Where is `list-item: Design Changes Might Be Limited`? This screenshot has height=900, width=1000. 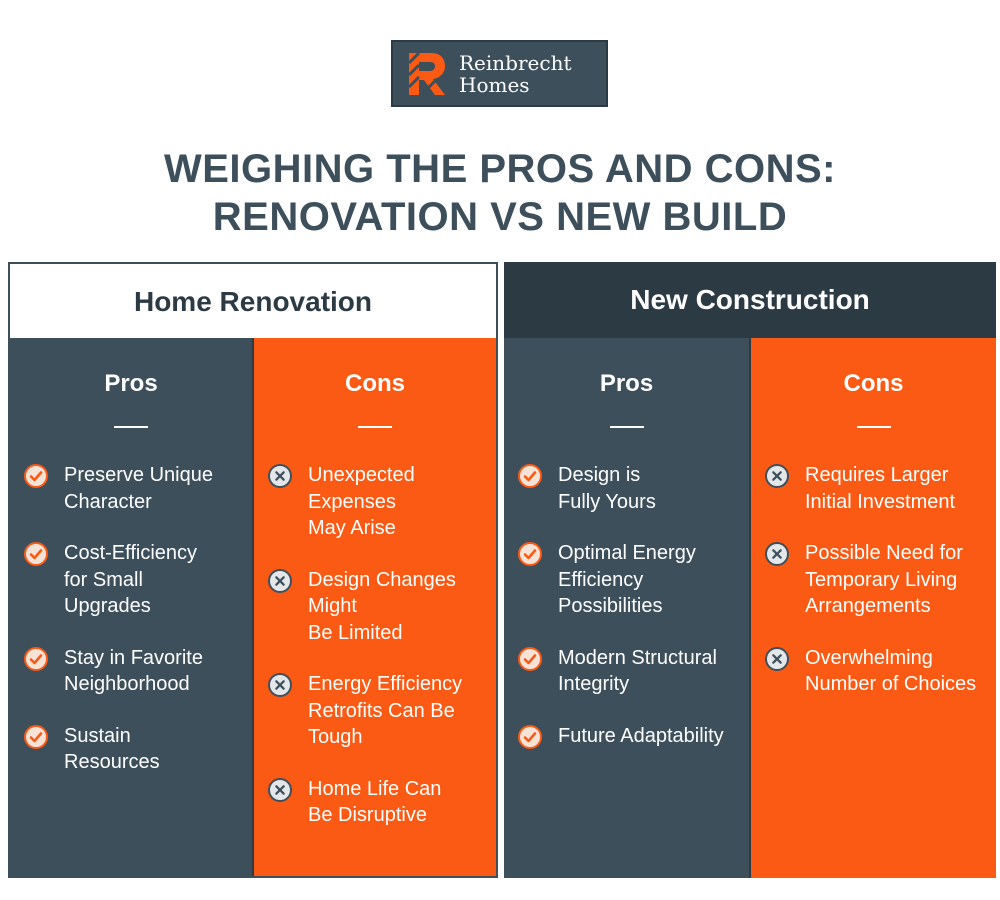
list-item: Design Changes Might Be Limited is located at coordinates (379, 607).